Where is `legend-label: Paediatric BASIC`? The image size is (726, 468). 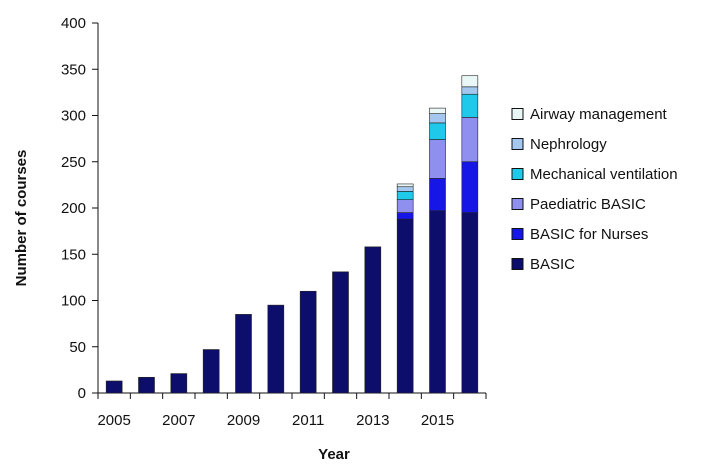 legend-label: Paediatric BASIC is located at coordinates (588, 204).